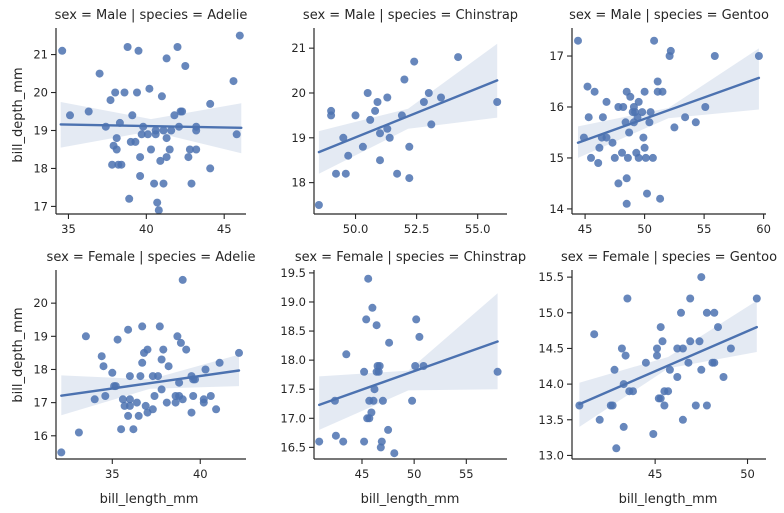 Image resolution: width=784 pixels, height=513 pixels. I want to click on y-tick-label: 17, so click(40, 206).